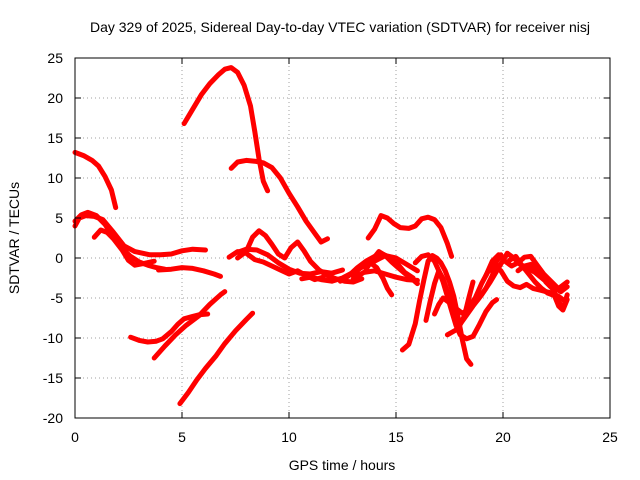 The height and width of the screenshot is (480, 640). What do you see at coordinates (342, 465) in the screenshot?
I see `x-axis-label: GPS time / hours` at bounding box center [342, 465].